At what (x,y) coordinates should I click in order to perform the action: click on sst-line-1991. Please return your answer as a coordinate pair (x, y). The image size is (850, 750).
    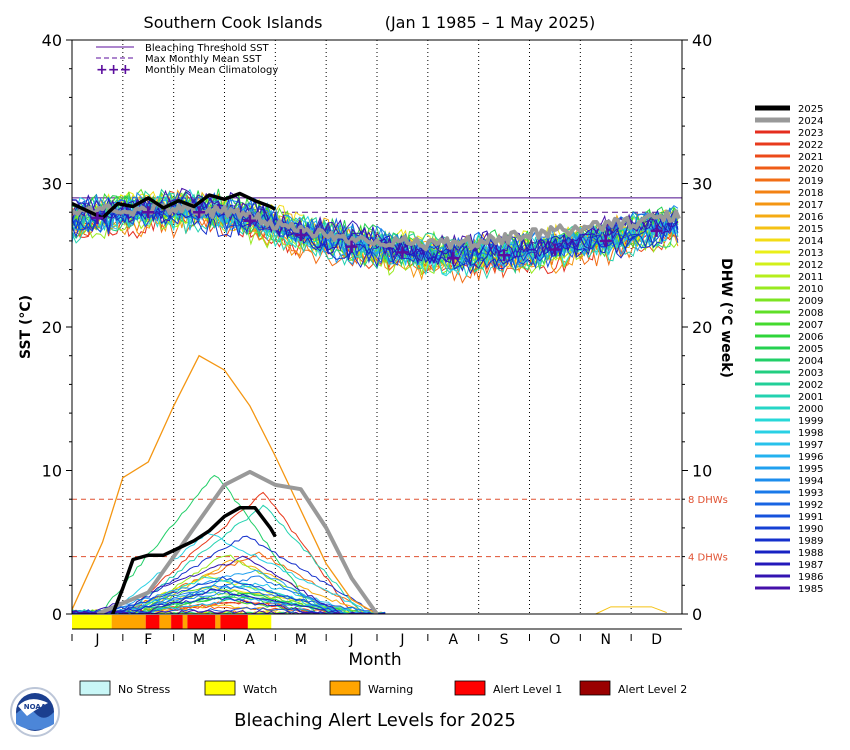
    Looking at the image, I should click on (375, 233).